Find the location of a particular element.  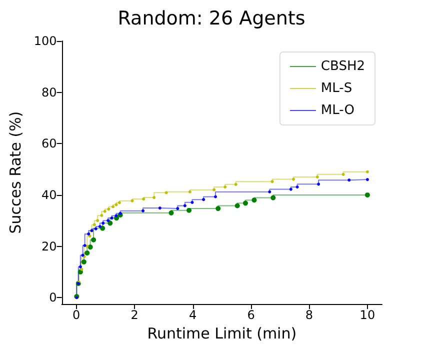

y-tick-label: 0 is located at coordinates (53, 297).